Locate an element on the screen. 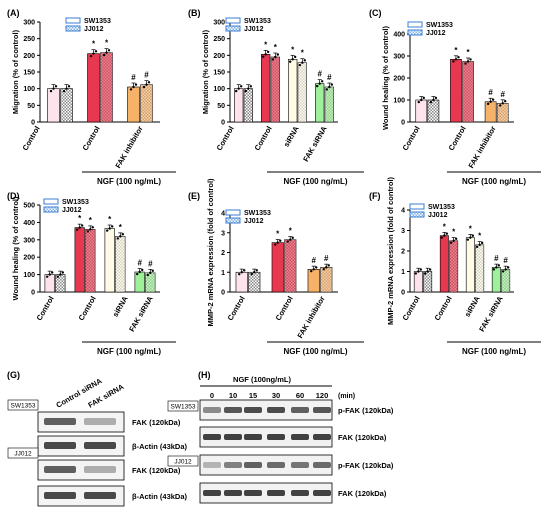 The image size is (550, 518). y-tick-label: 1 is located at coordinates (403, 272).